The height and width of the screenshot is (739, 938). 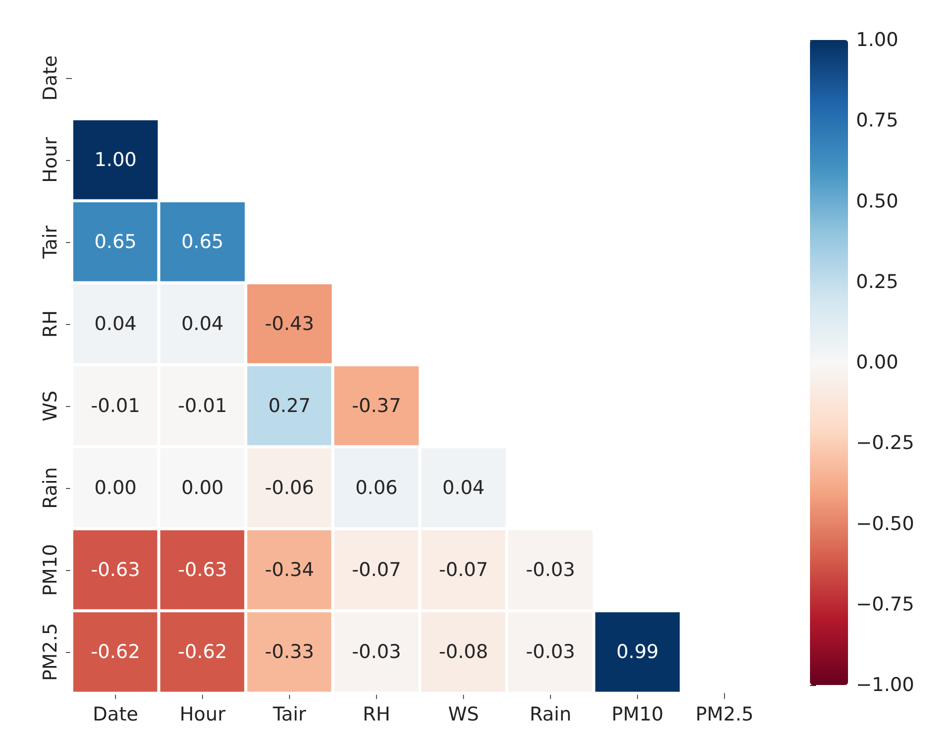 What do you see at coordinates (51, 324) in the screenshot?
I see `y-tick-label: RH` at bounding box center [51, 324].